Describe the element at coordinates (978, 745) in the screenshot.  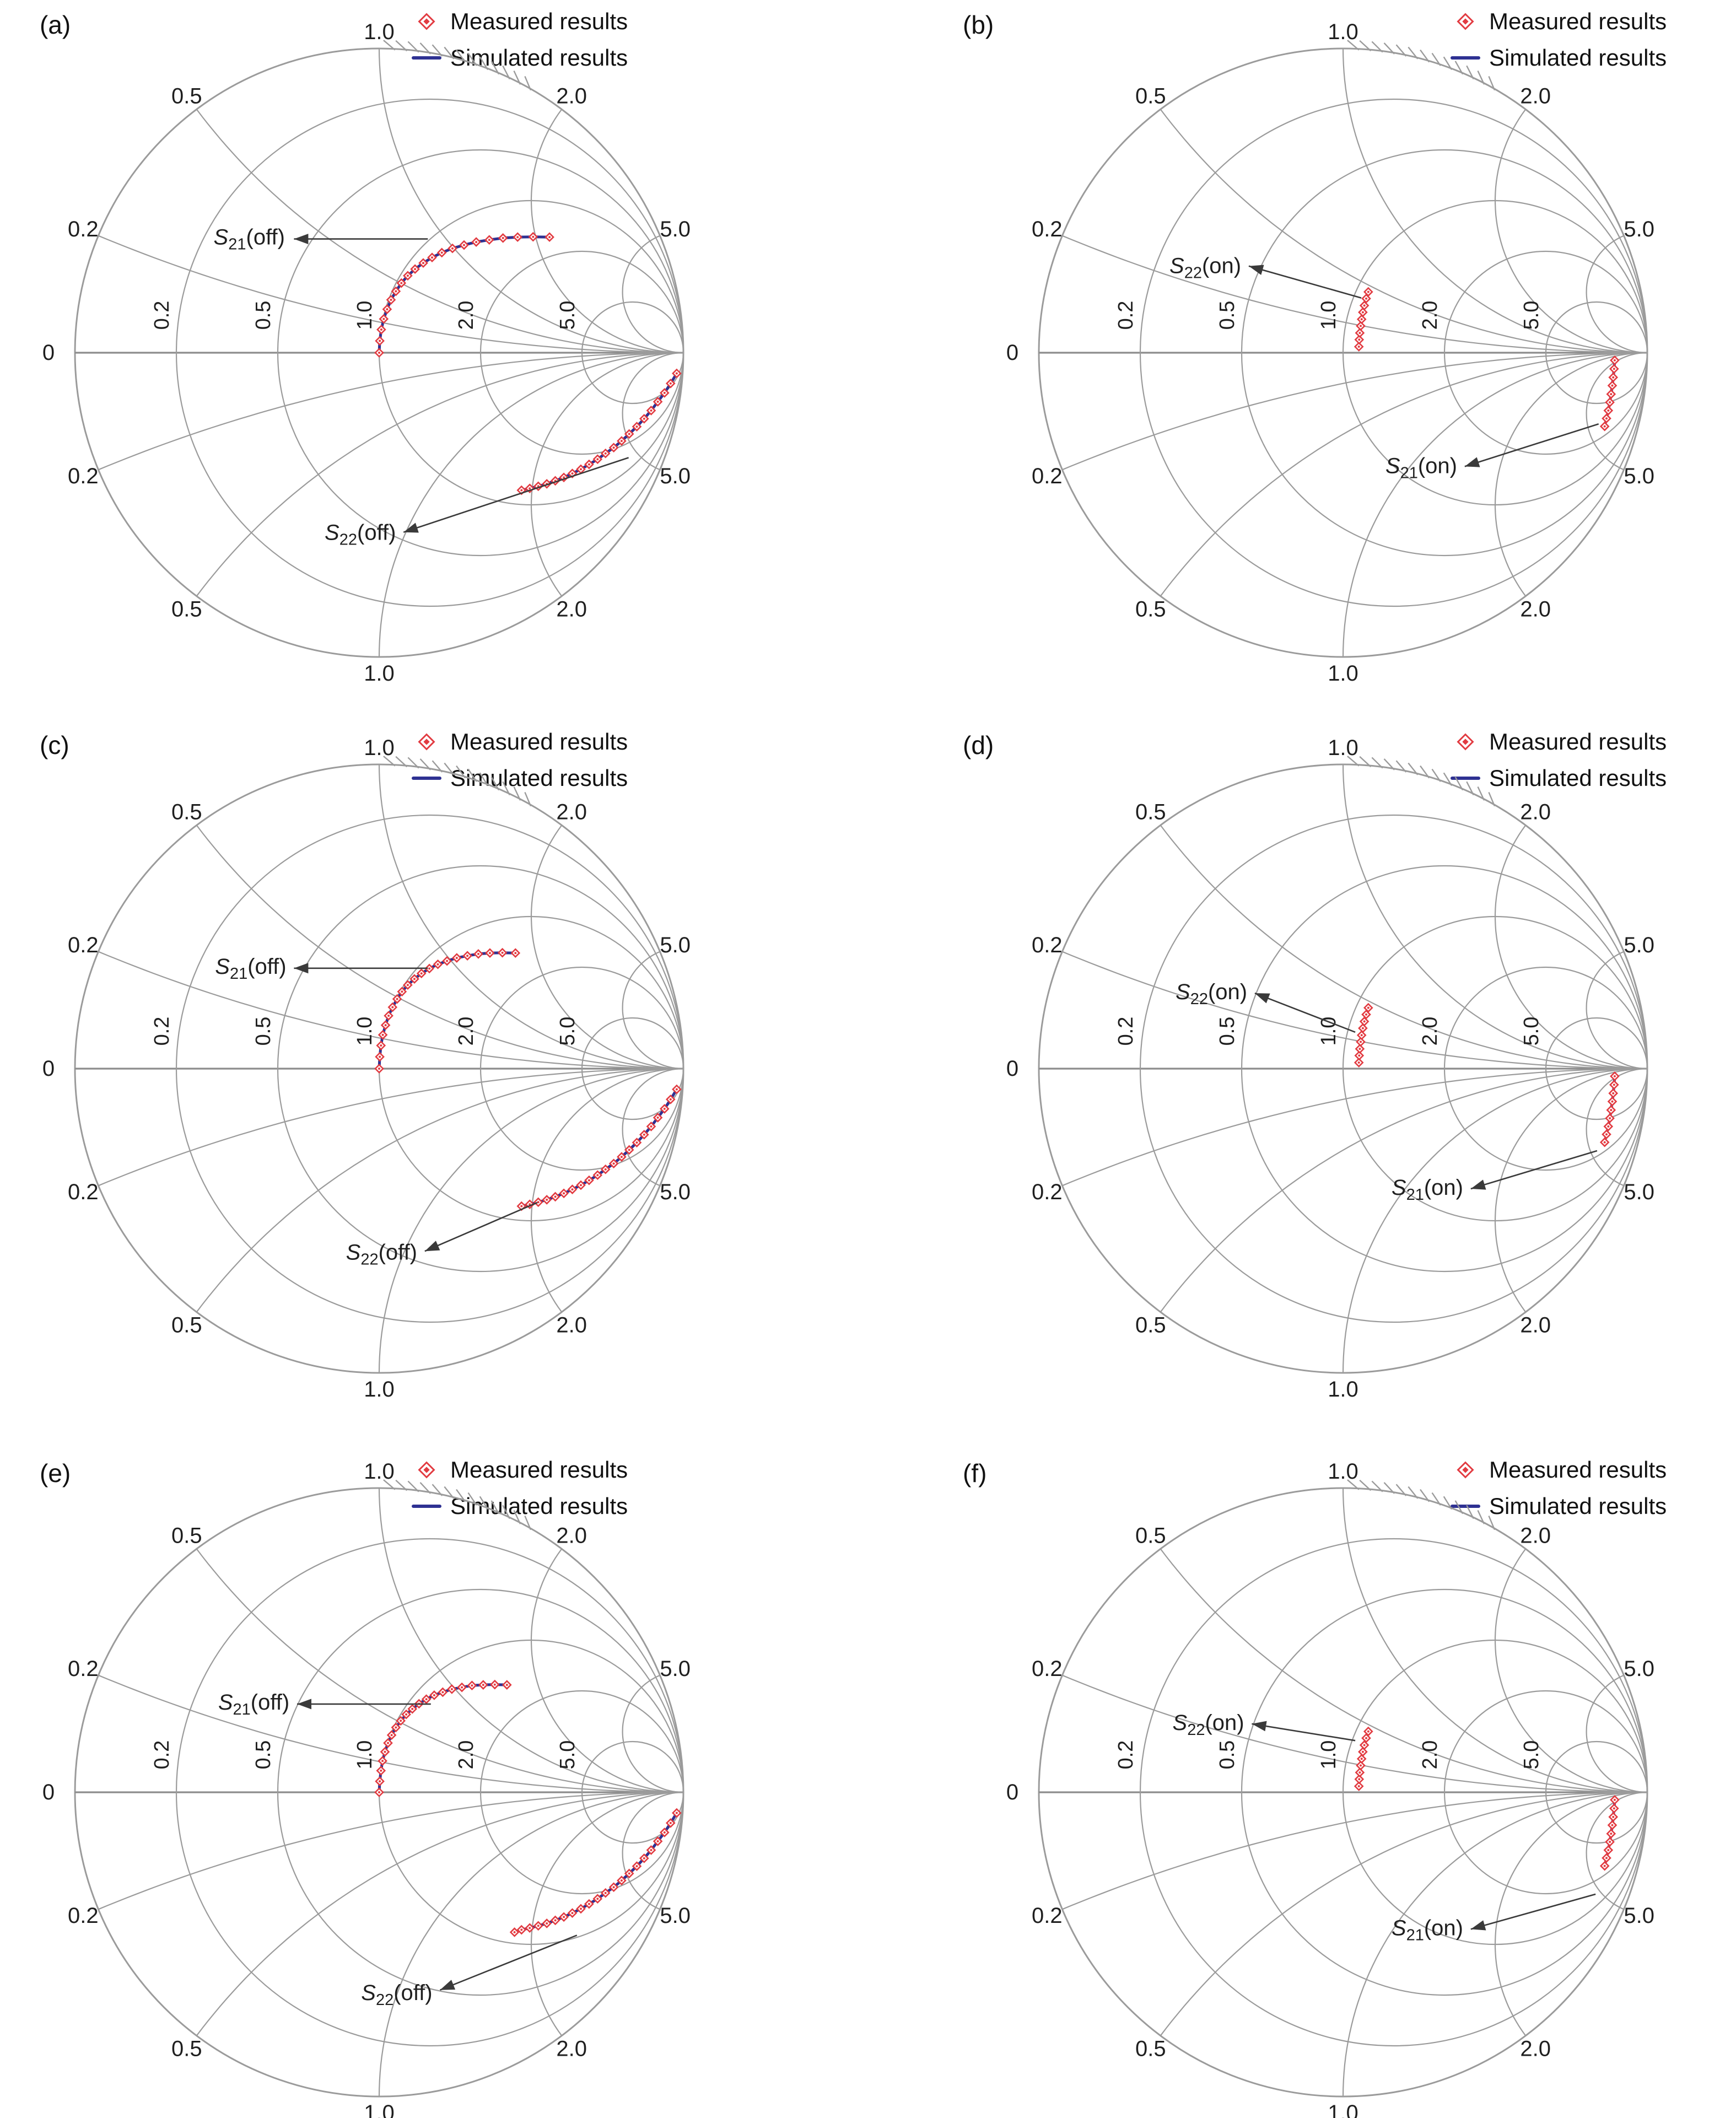
I see `panel-label: (d)` at that location.